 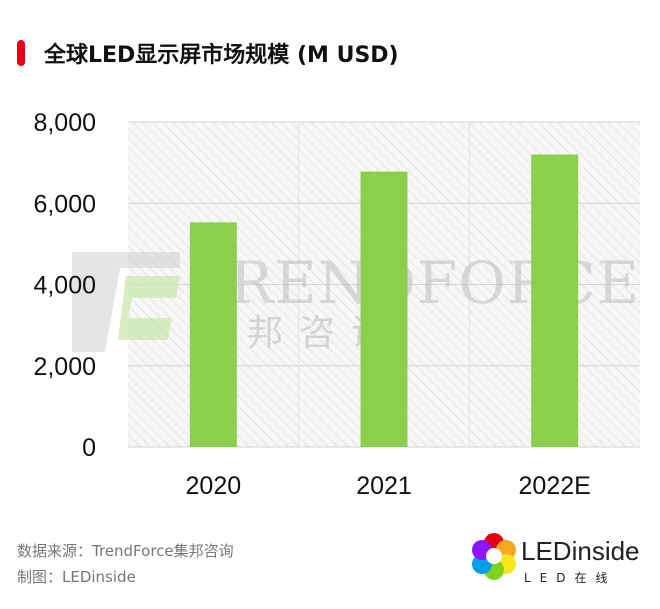 What do you see at coordinates (214, 486) in the screenshot?
I see `x-category-label: 2020` at bounding box center [214, 486].